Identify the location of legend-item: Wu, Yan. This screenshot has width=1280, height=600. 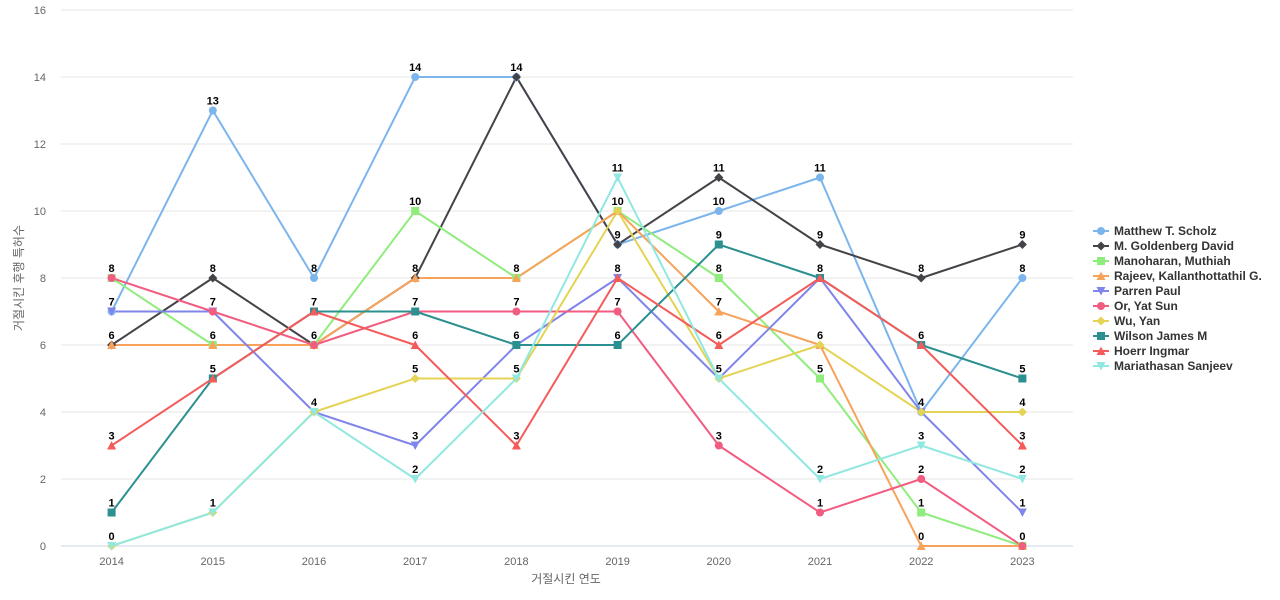
(1126, 321).